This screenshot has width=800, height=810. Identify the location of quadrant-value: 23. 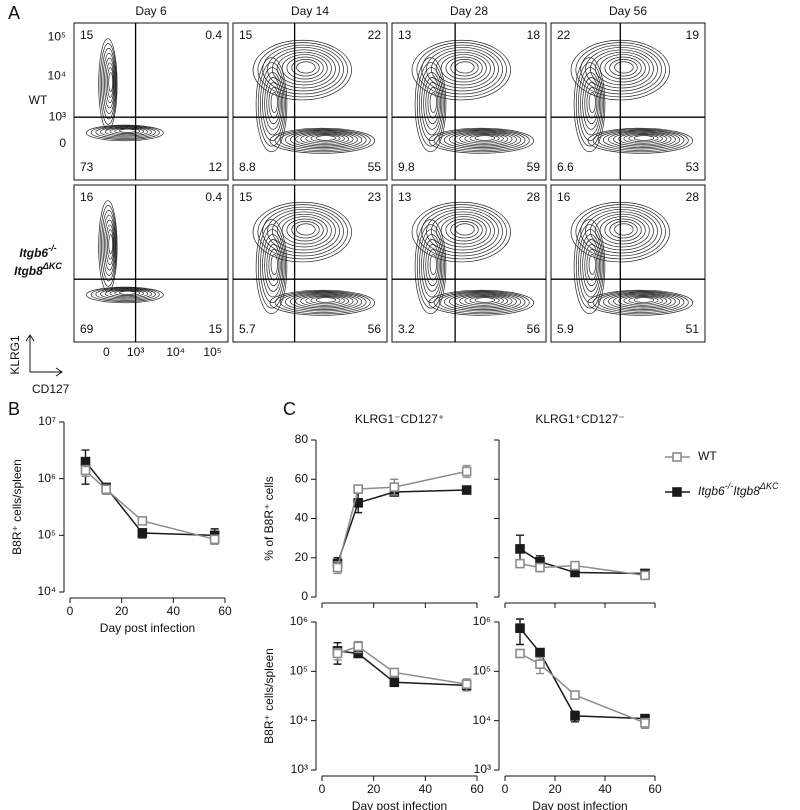
(375, 197).